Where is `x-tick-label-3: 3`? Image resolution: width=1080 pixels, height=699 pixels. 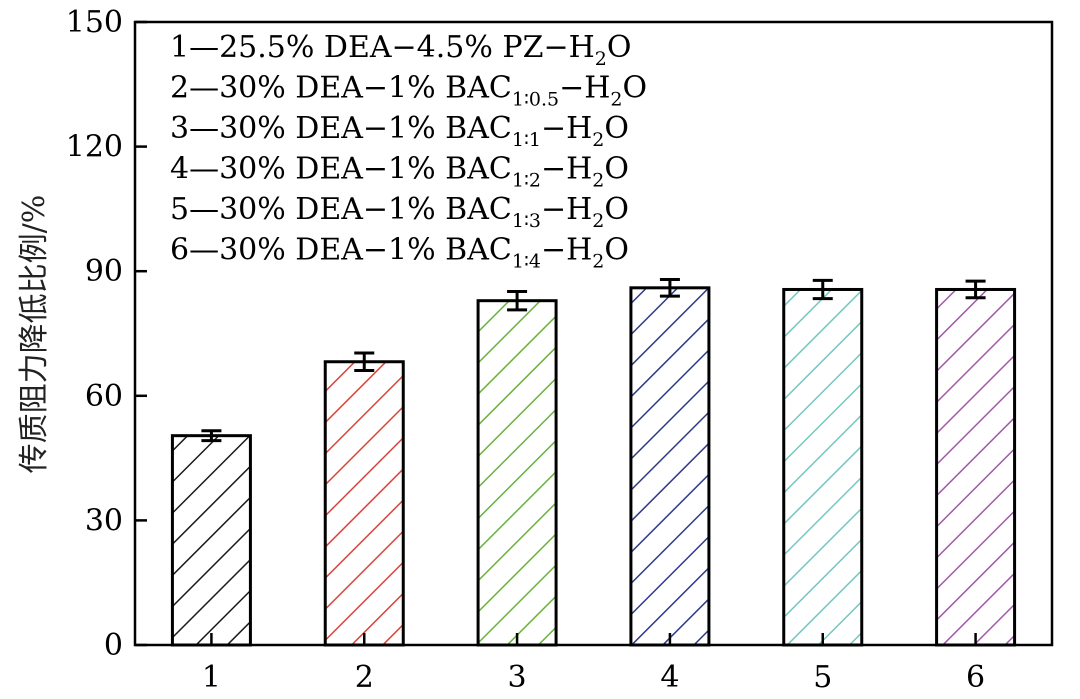
x-tick-label-3: 3 is located at coordinates (517, 677).